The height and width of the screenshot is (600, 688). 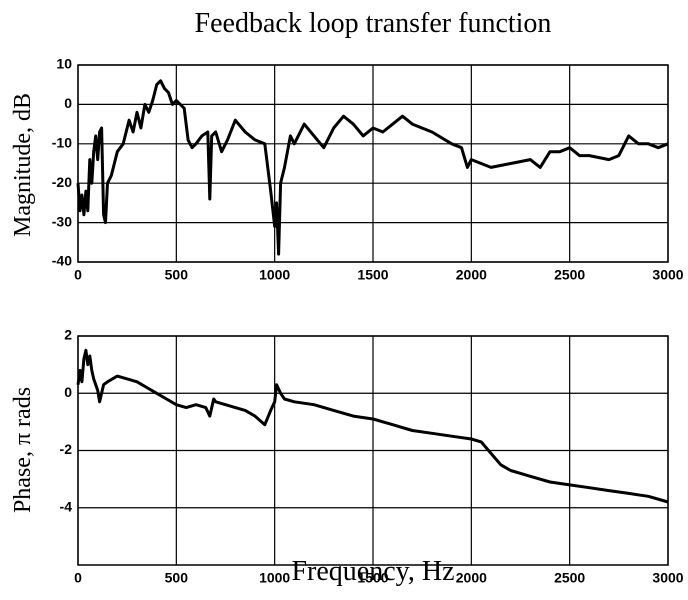 What do you see at coordinates (66, 449) in the screenshot?
I see `y-tick-label: -2` at bounding box center [66, 449].